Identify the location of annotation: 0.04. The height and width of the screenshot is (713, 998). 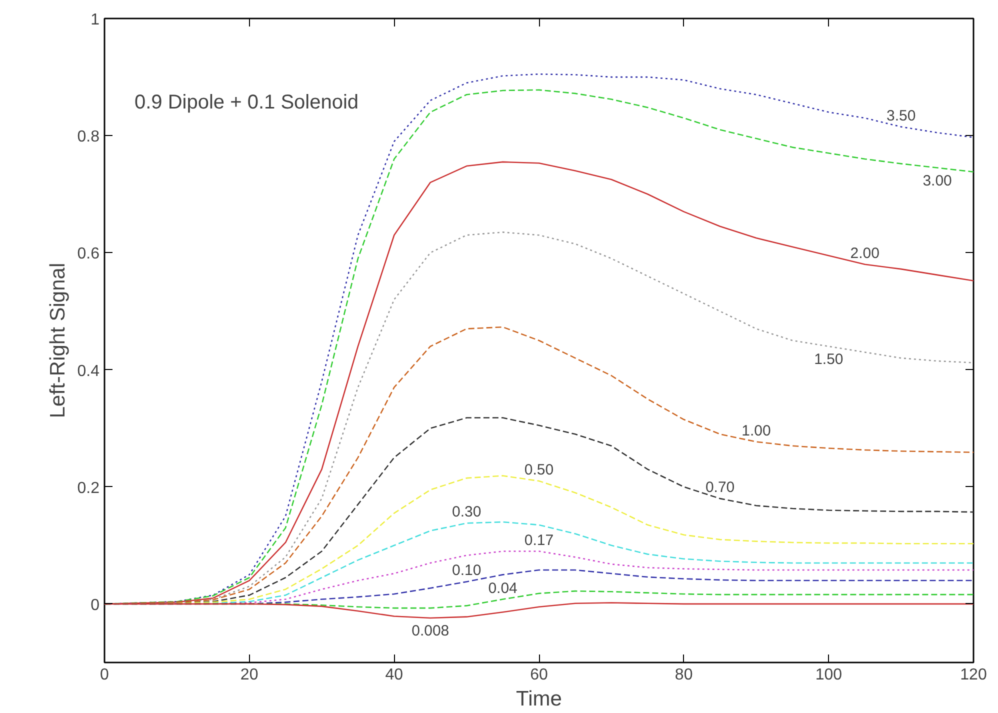
(503, 588).